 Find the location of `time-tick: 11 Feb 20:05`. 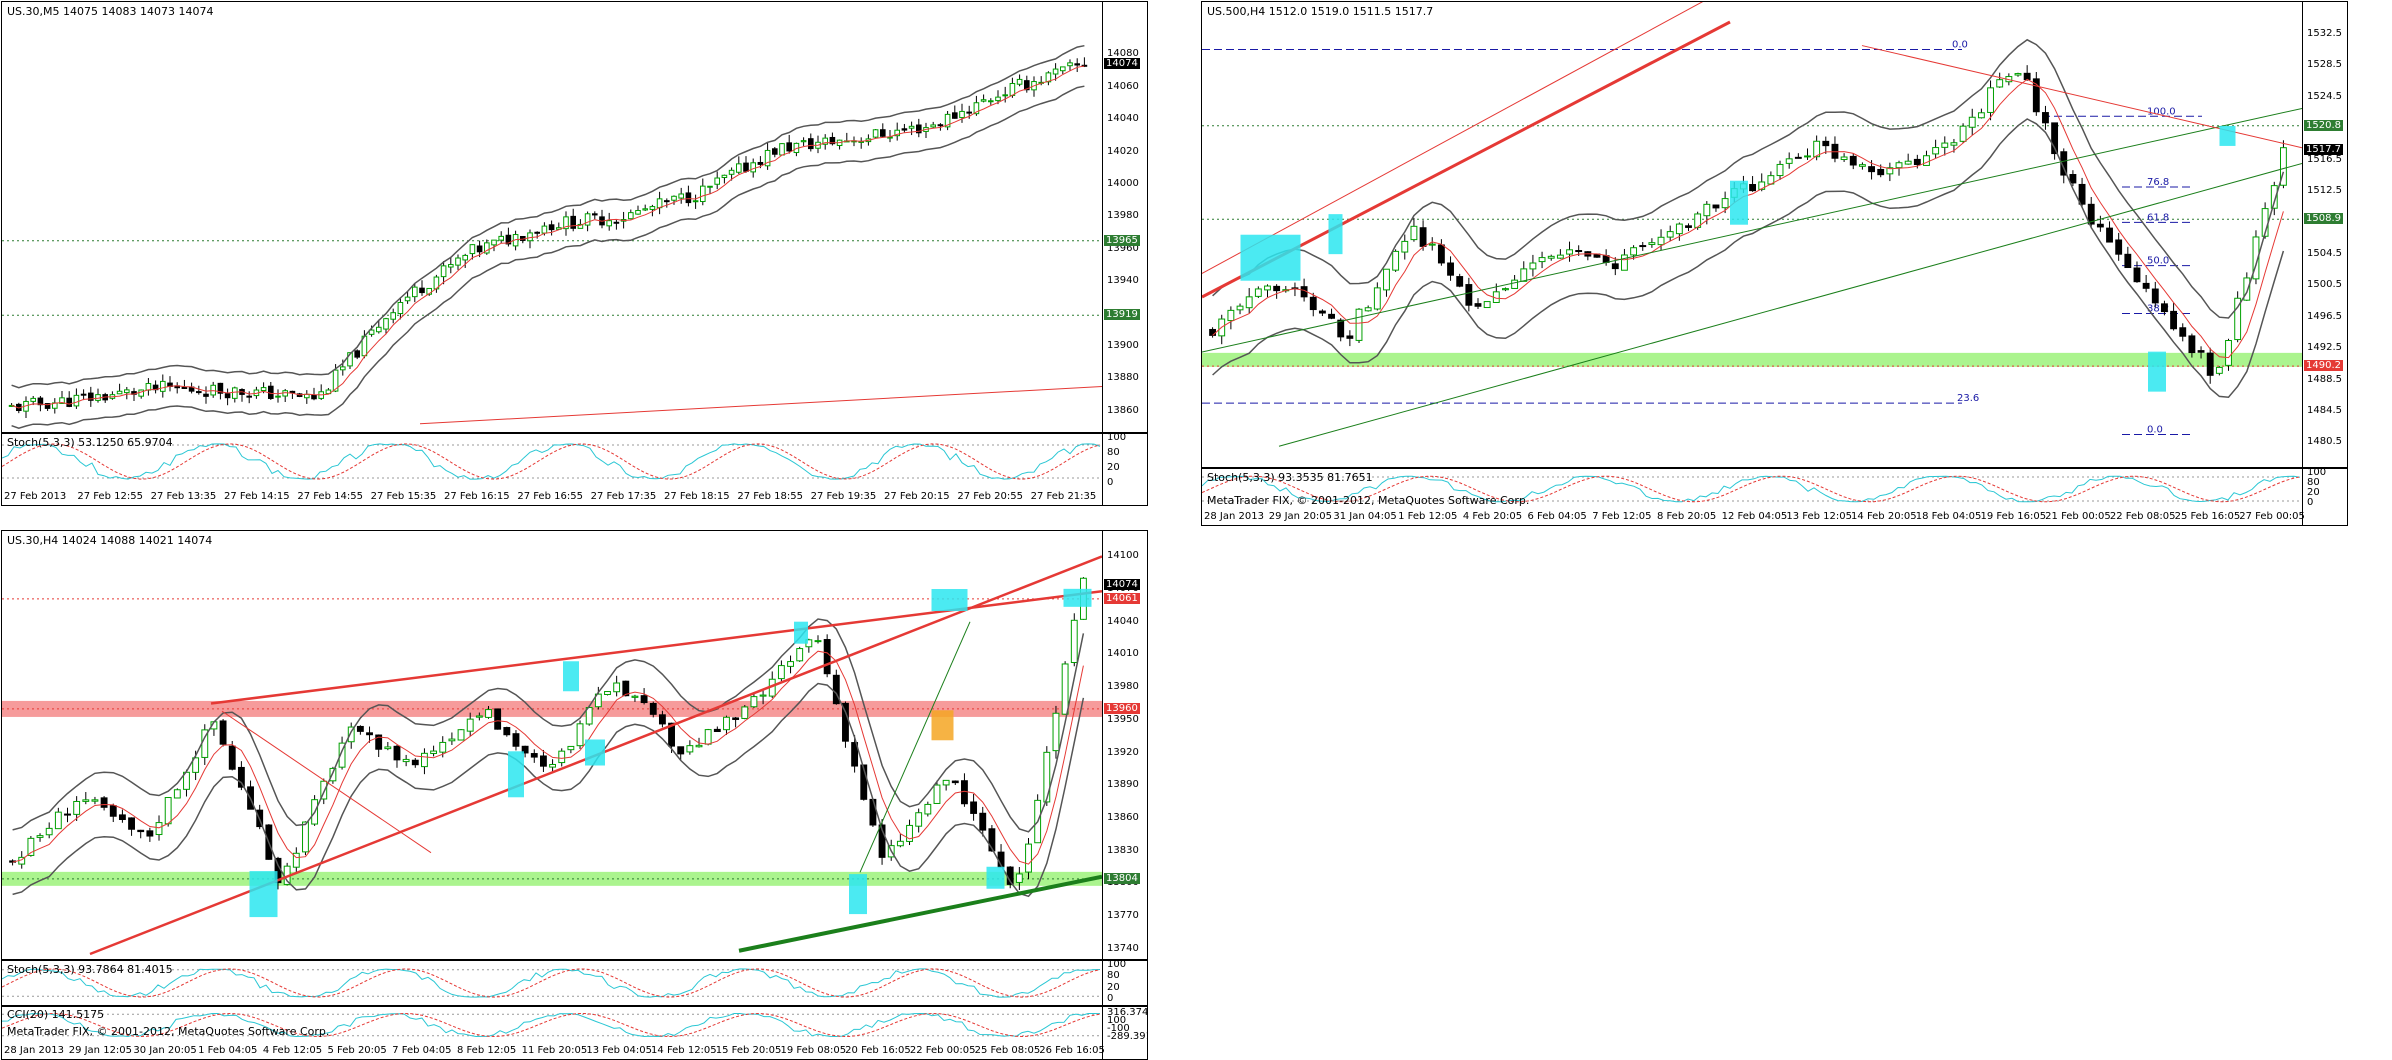

time-tick: 11 Feb 20:05 is located at coordinates (554, 1050).